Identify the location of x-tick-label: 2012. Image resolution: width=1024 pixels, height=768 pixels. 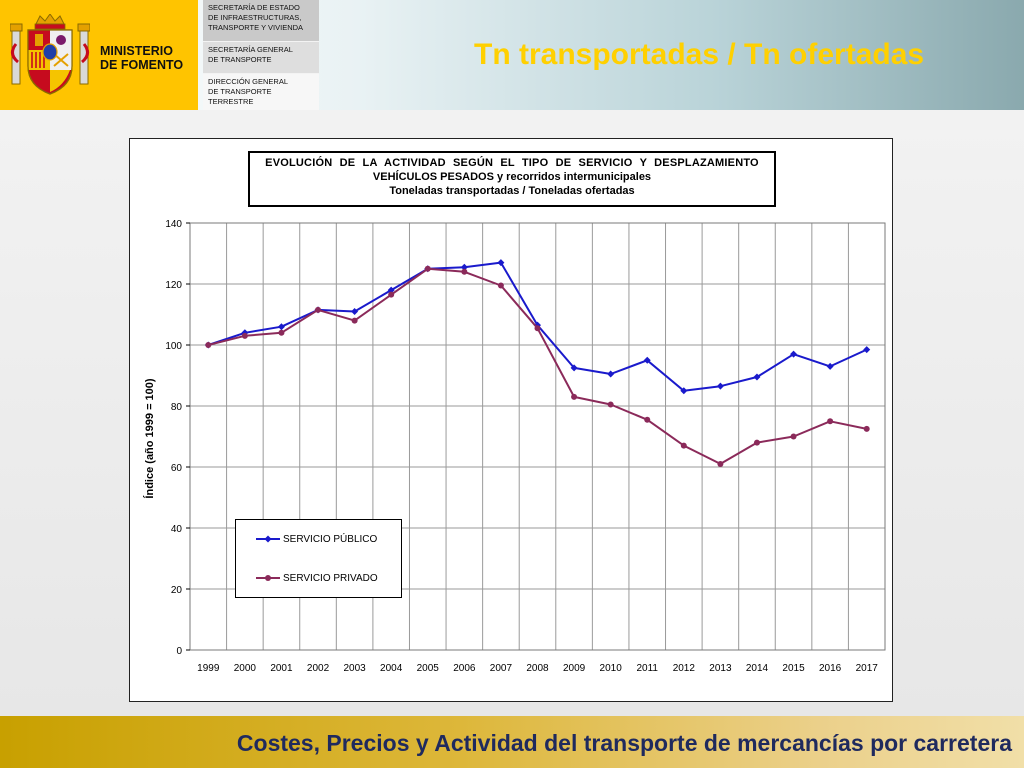
(684, 668).